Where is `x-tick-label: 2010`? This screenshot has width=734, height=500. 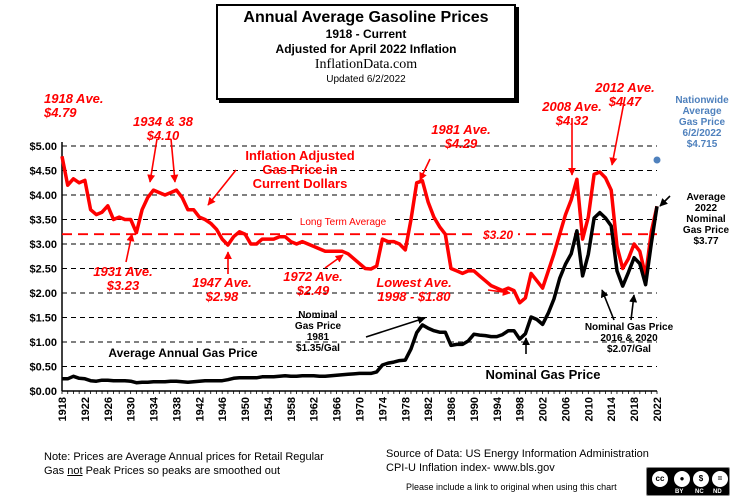 x-tick-label: 2010 is located at coordinates (589, 409).